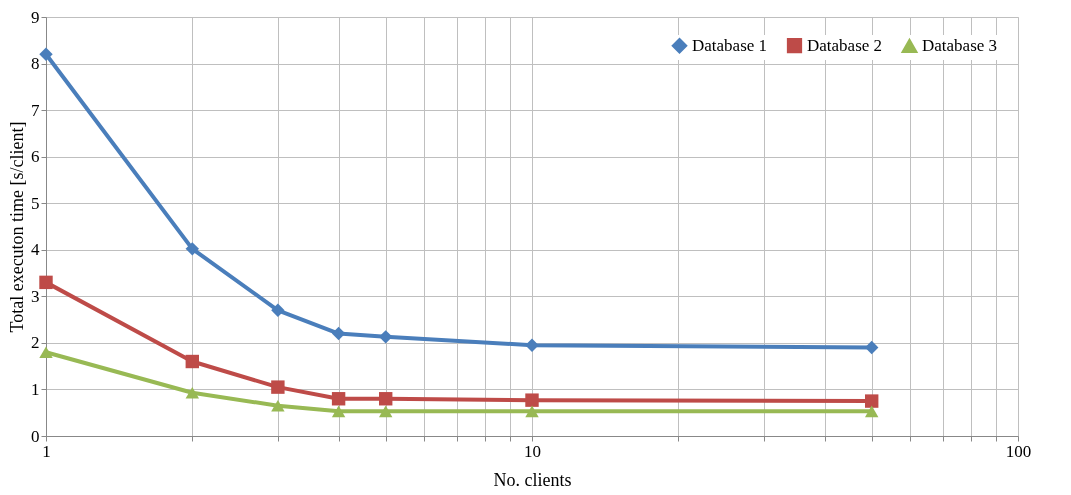 The width and height of the screenshot is (1071, 495). Describe the element at coordinates (532, 479) in the screenshot. I see `x-axis-title: No. clients` at that location.